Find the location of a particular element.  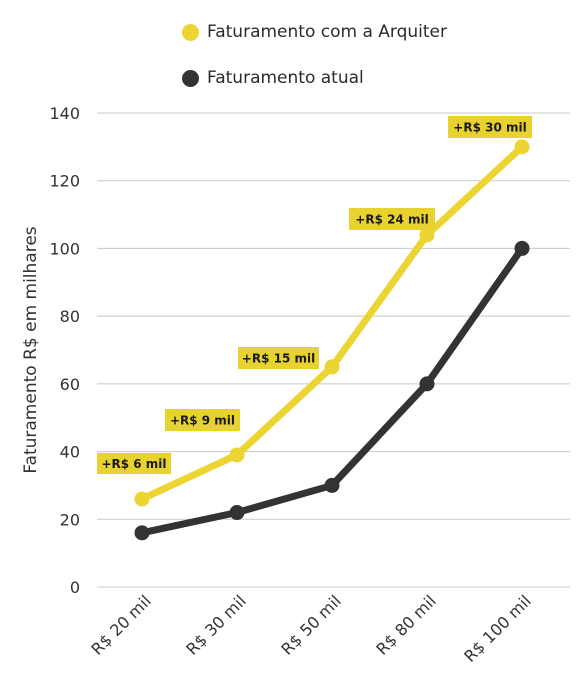

y-tick-label: 60 is located at coordinates (70, 384).